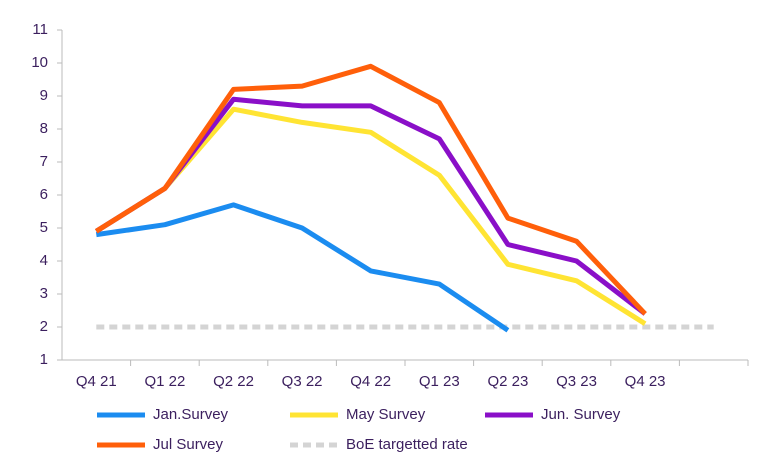  What do you see at coordinates (188, 444) in the screenshot?
I see `legend-label: Jul Survey` at bounding box center [188, 444].